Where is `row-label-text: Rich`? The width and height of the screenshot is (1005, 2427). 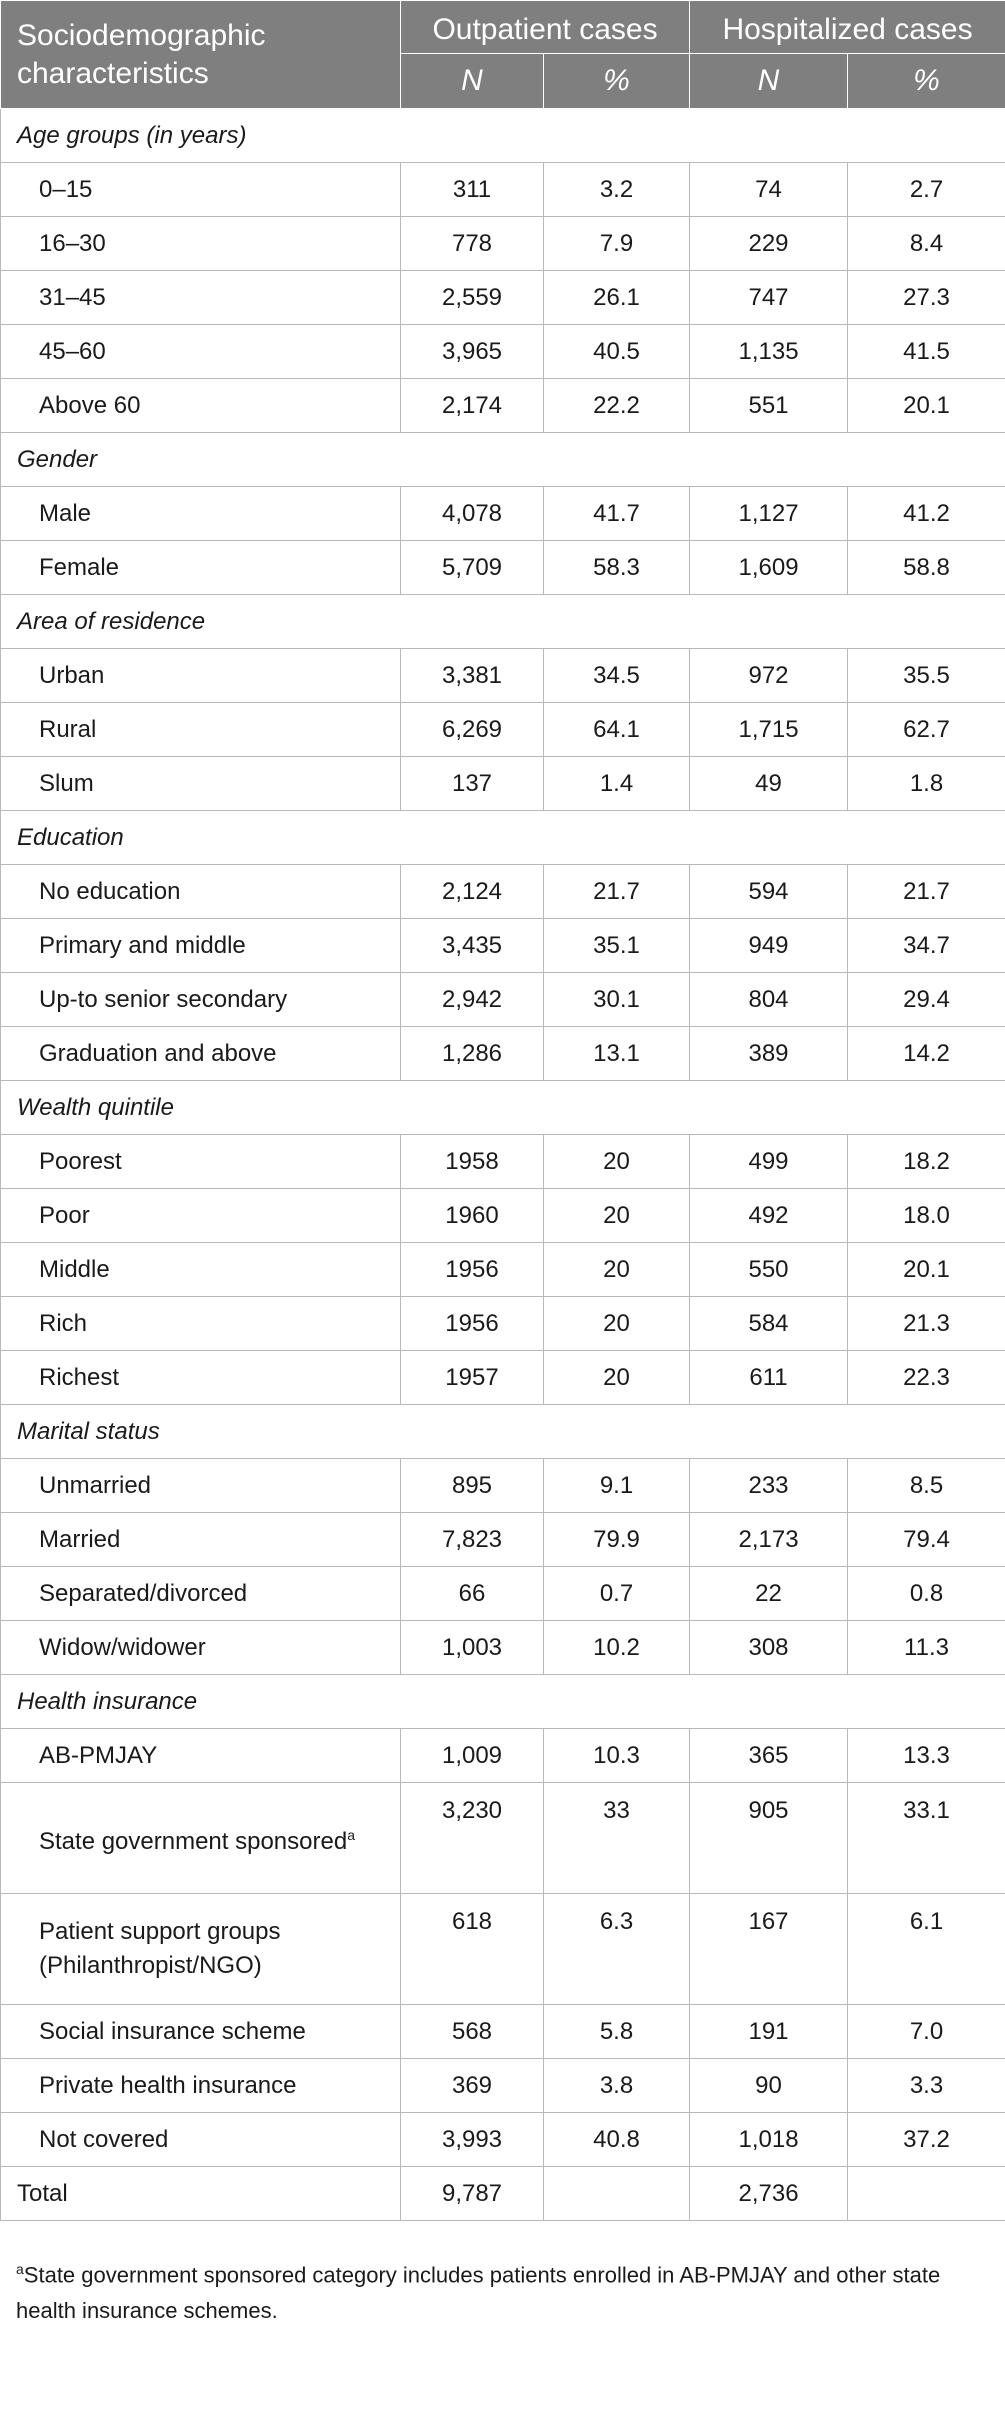 row-label-text: Rich is located at coordinates (63, 1323).